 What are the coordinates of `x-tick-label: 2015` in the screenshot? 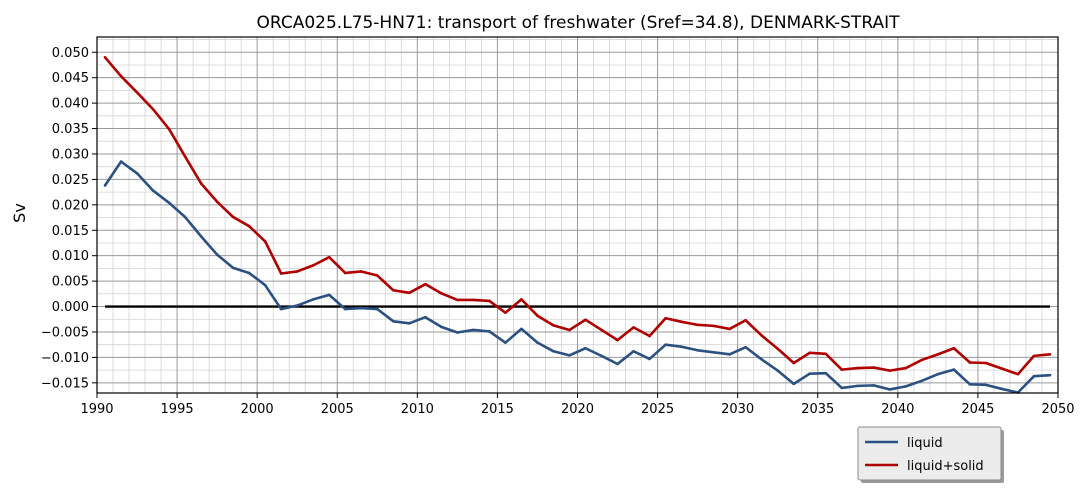 It's located at (497, 409).